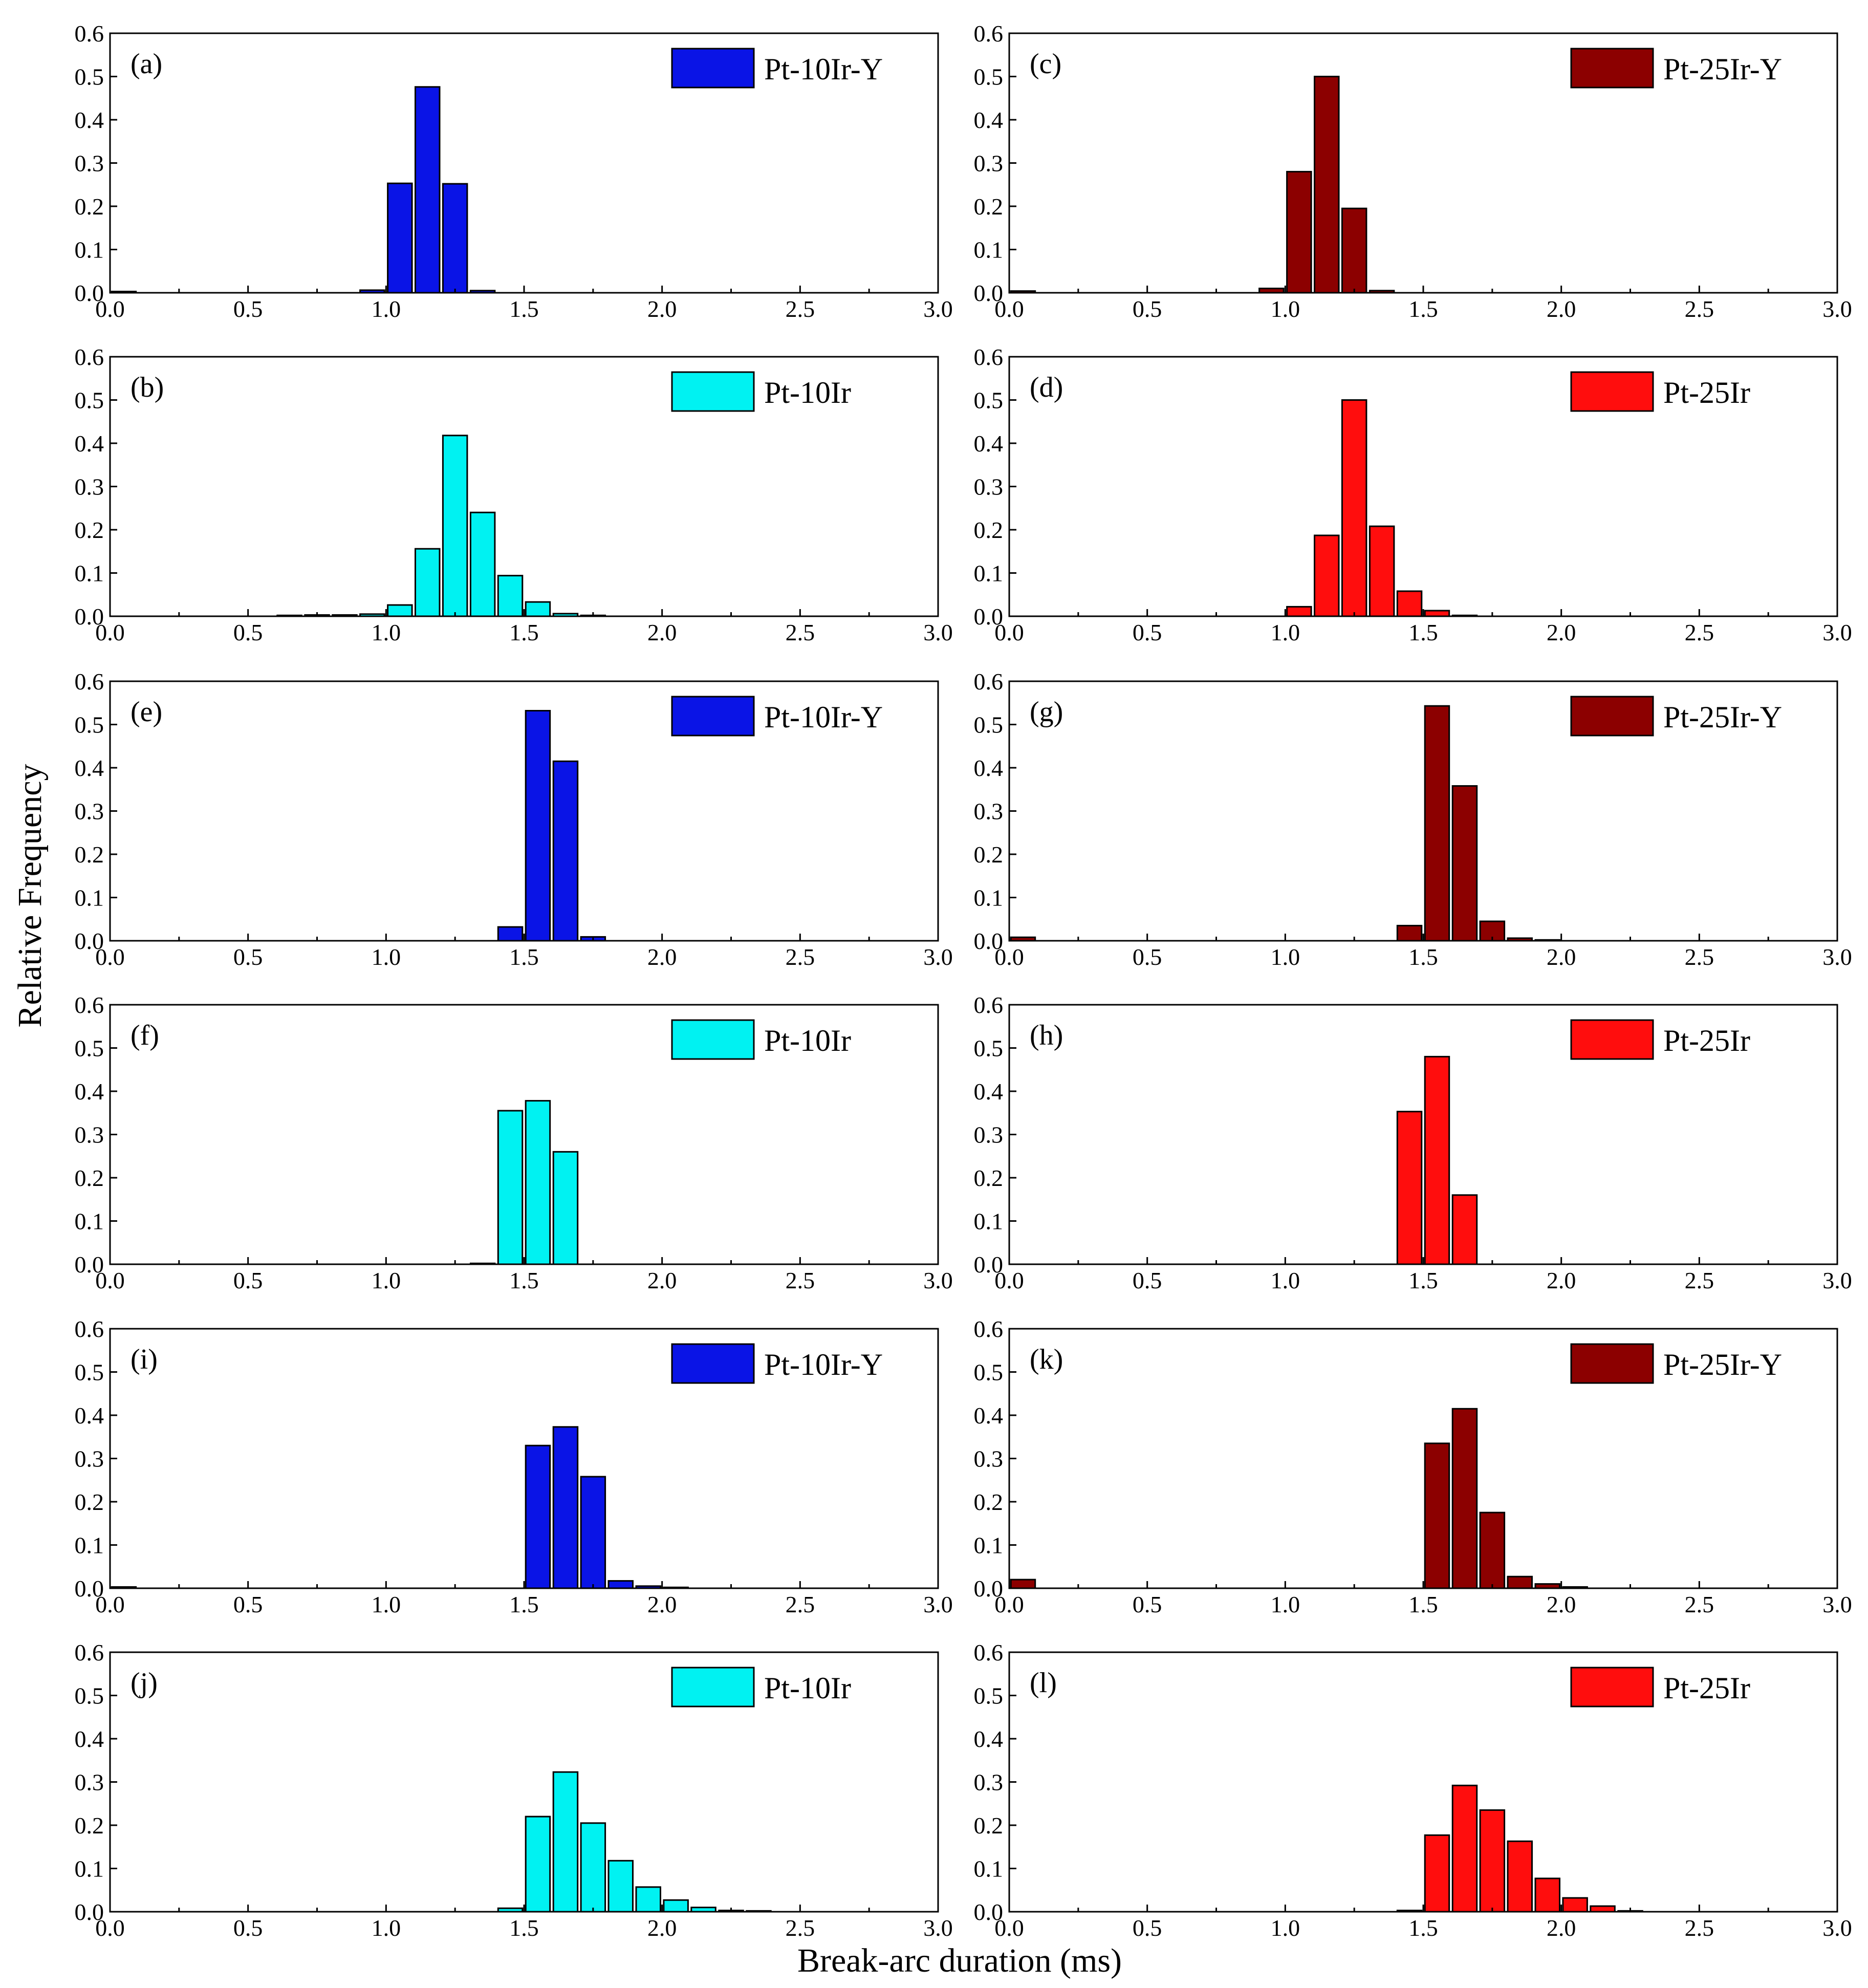 The width and height of the screenshot is (1868, 1988). What do you see at coordinates (989, 1373) in the screenshot?
I see `y-tick-label-k-5: 0.5` at bounding box center [989, 1373].